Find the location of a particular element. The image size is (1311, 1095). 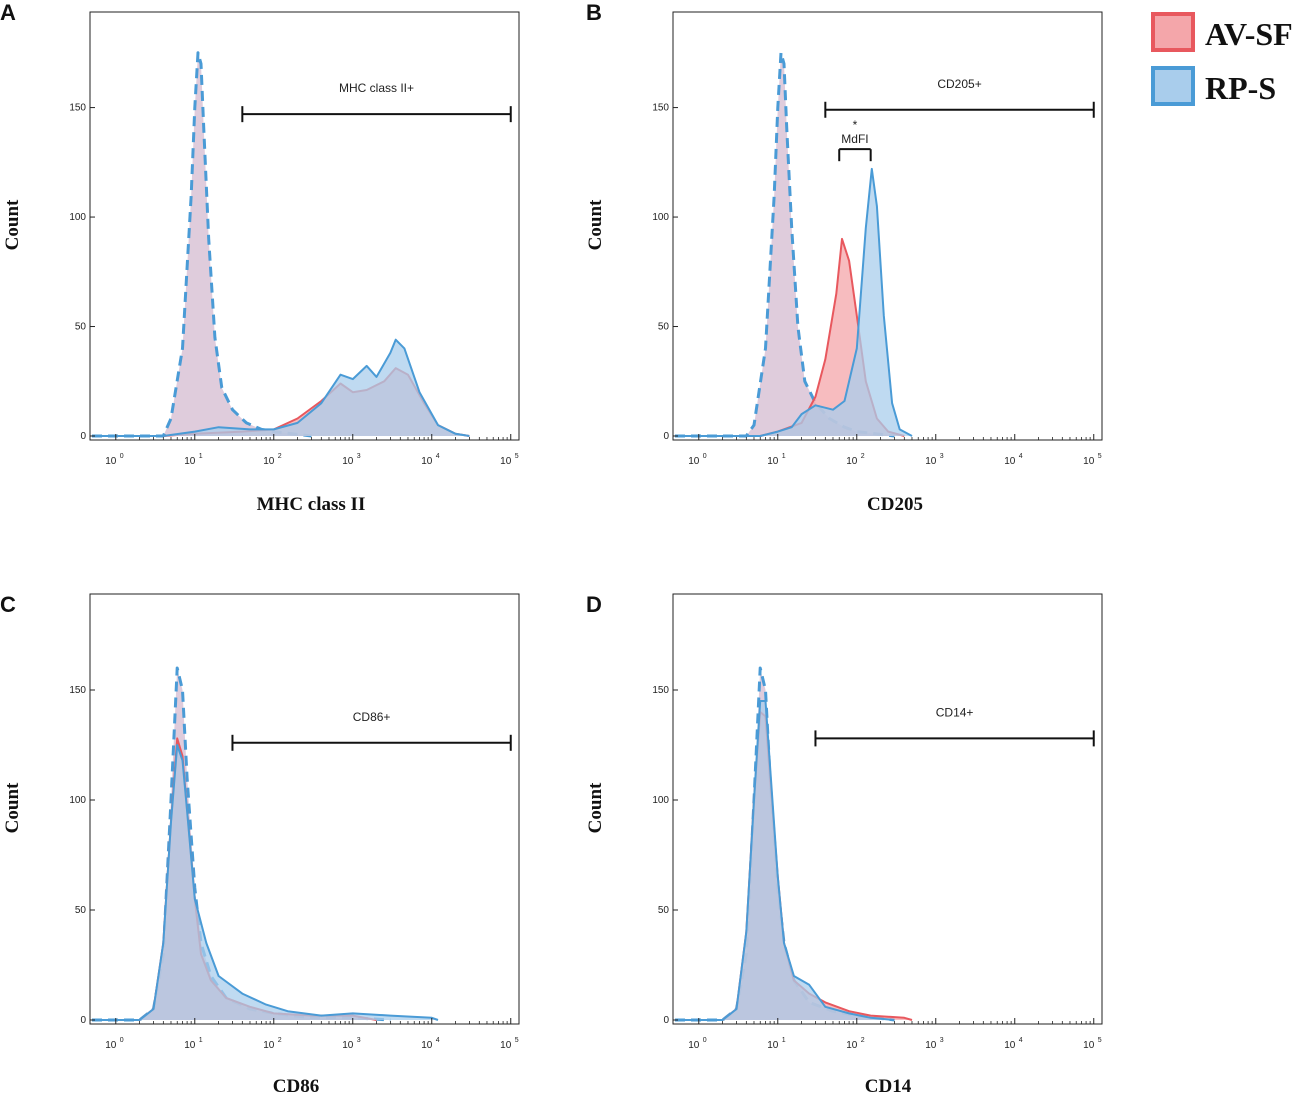

x-tick-exponent-c-5: 5 is located at coordinates (517, 1040).